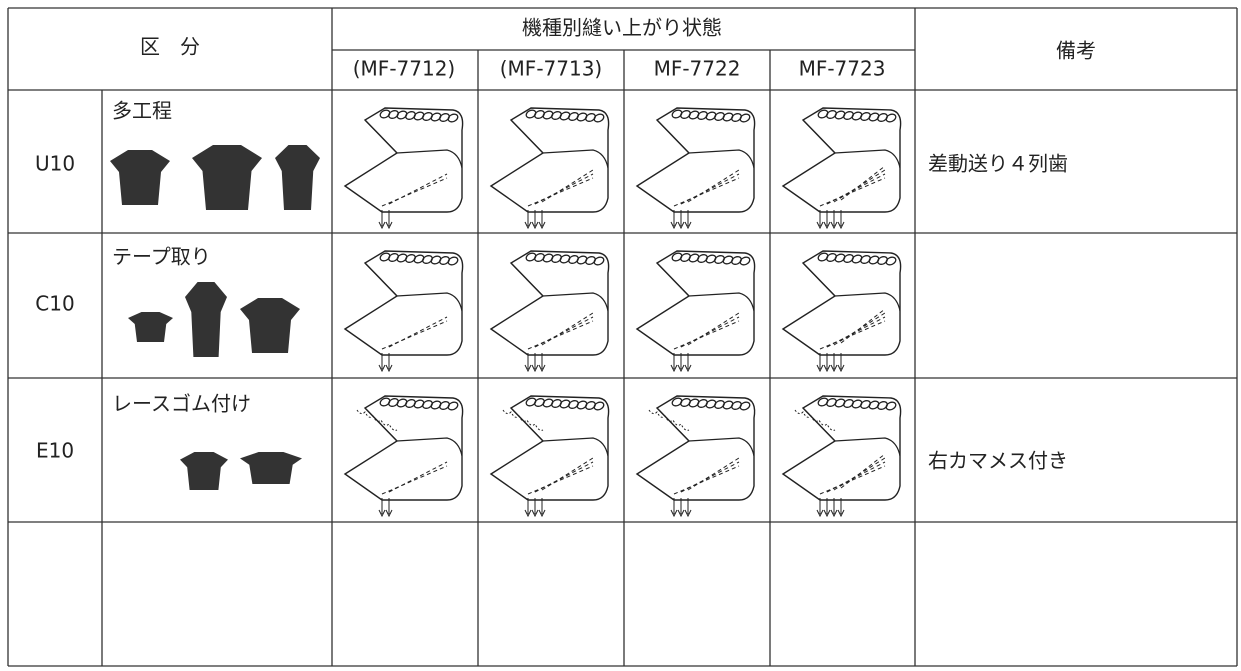 The image size is (1241, 671). Describe the element at coordinates (622, 28) in the screenshot. I see `header-models: 機種別縫い上がり状態` at that location.